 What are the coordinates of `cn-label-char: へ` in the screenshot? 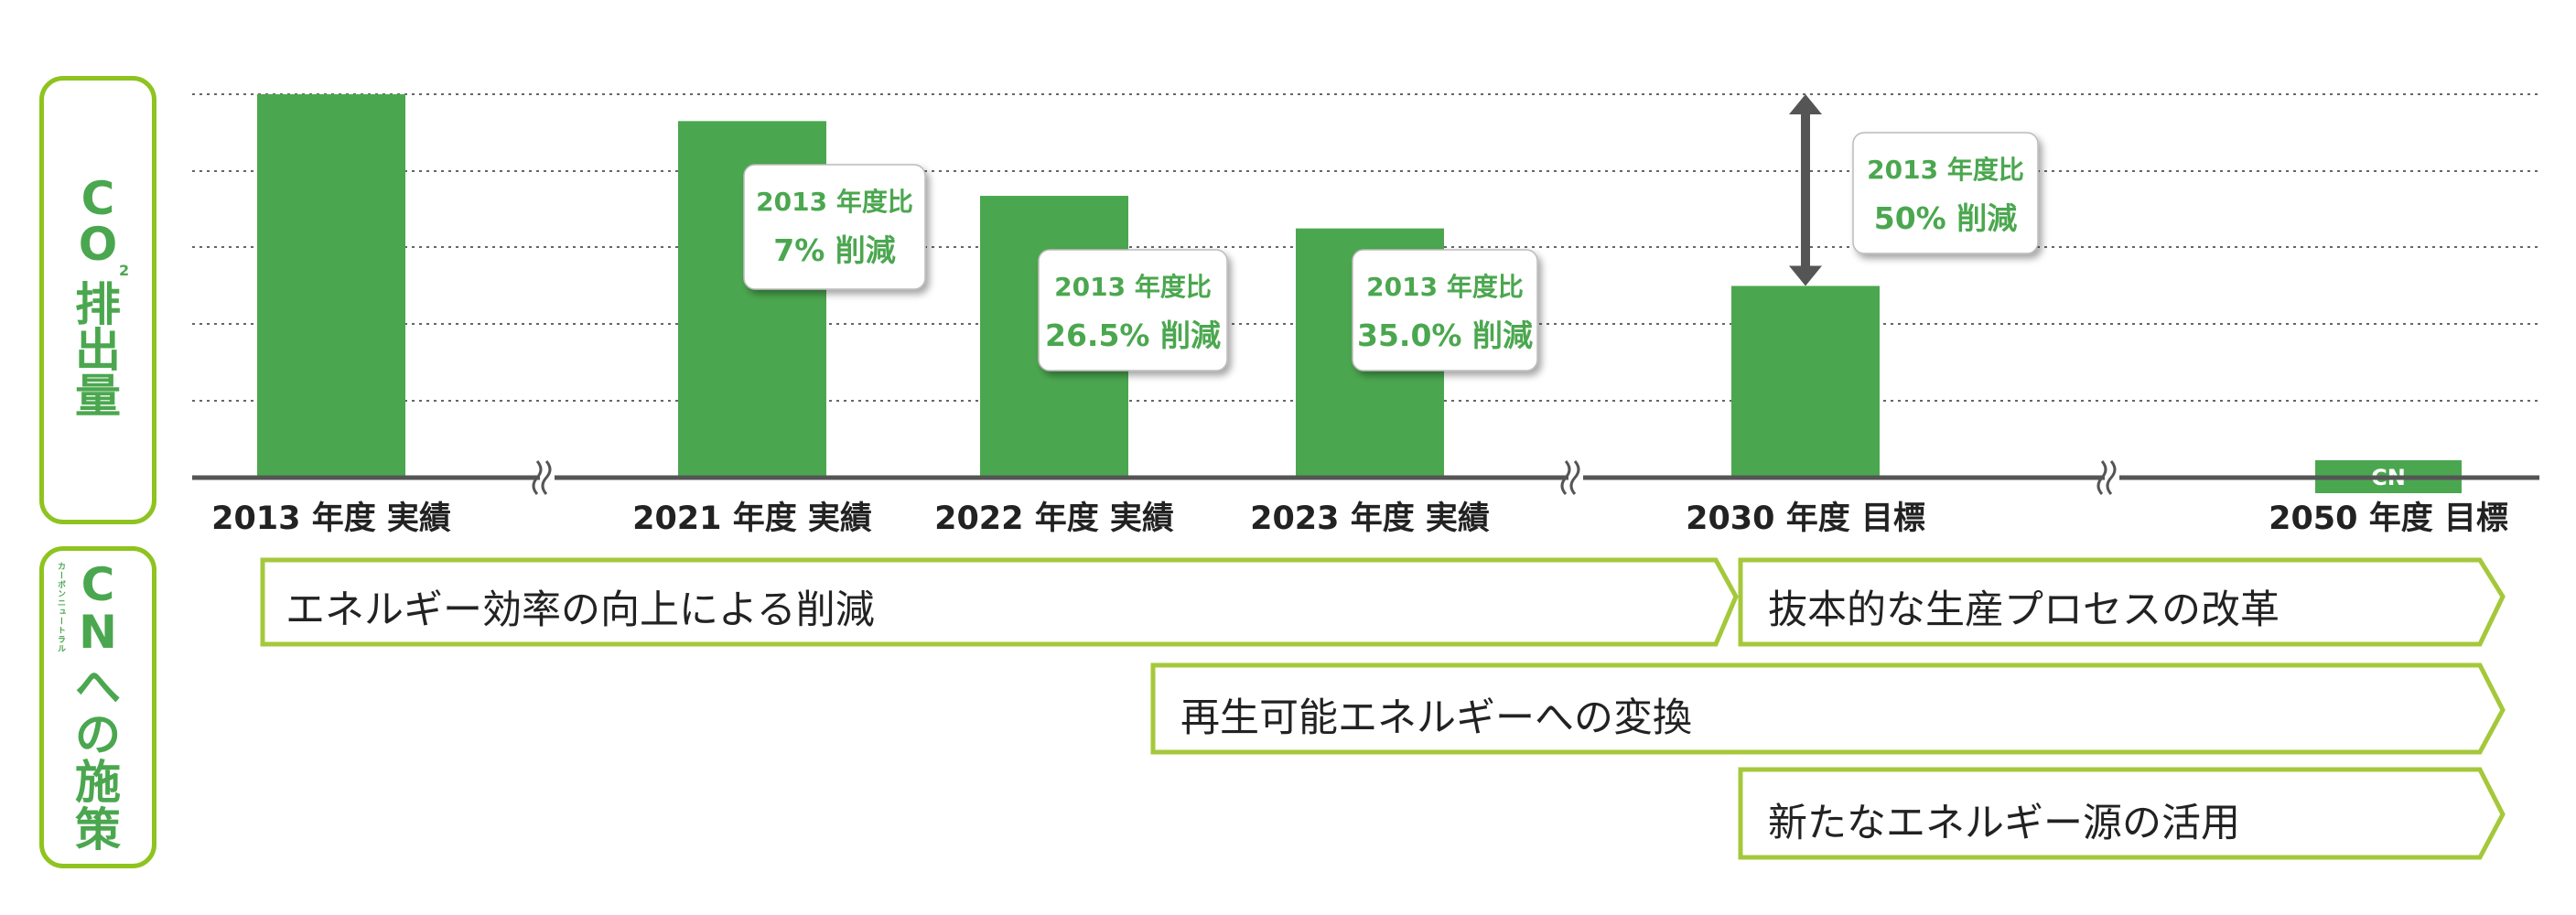 It's located at (98, 688).